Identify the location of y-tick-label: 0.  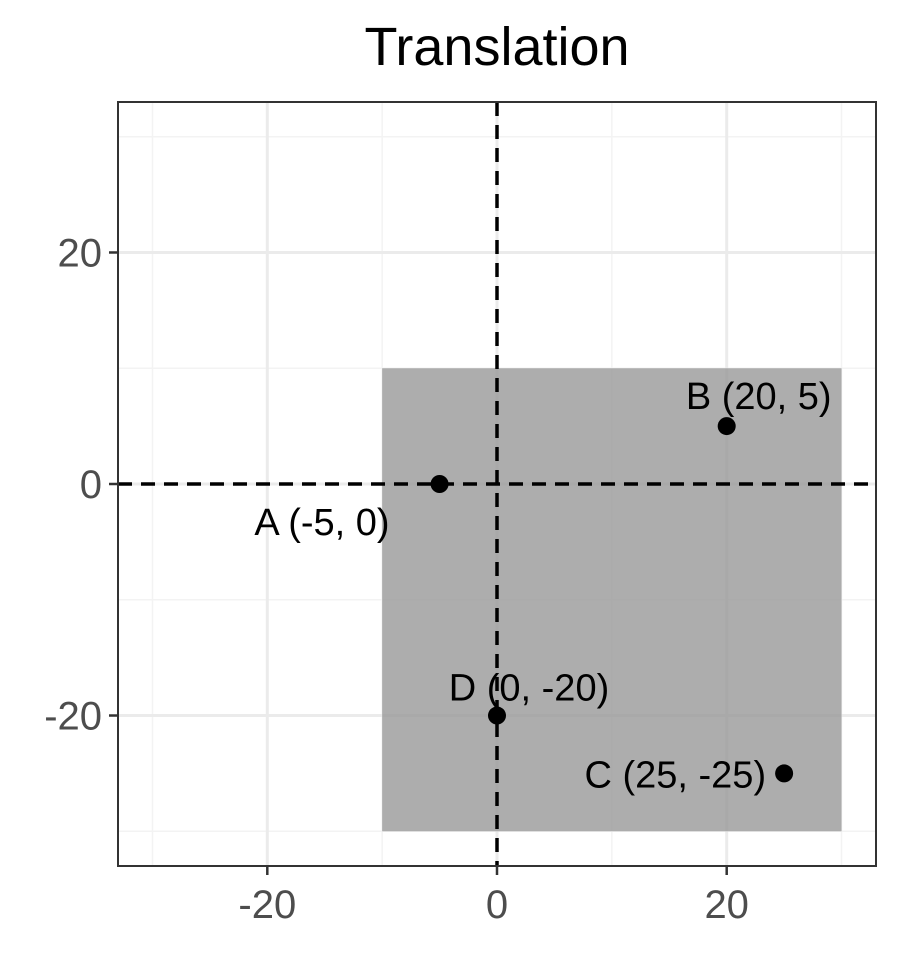
(91, 485).